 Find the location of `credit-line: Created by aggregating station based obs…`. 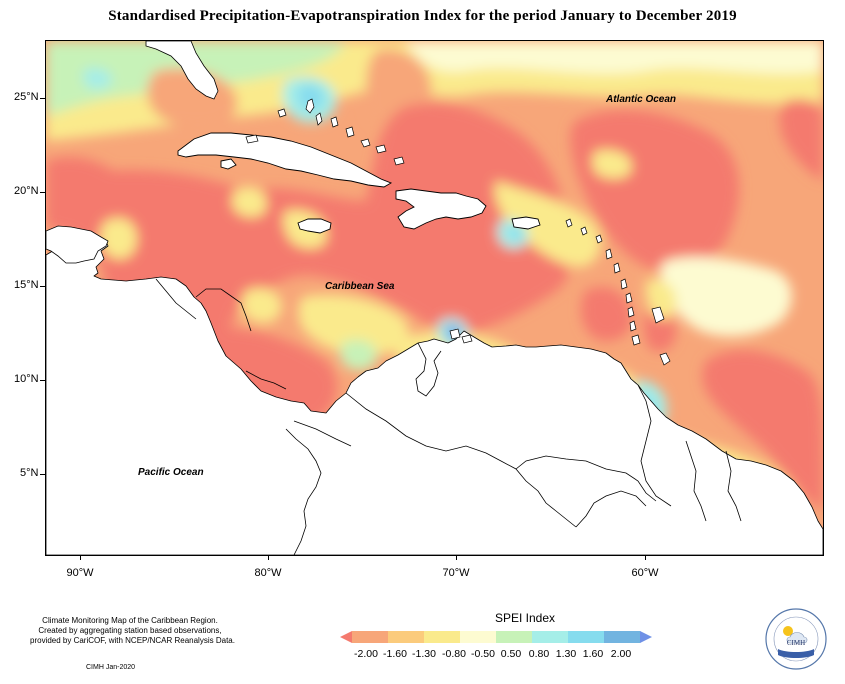

credit-line: Created by aggregating station based obs… is located at coordinates (130, 630).